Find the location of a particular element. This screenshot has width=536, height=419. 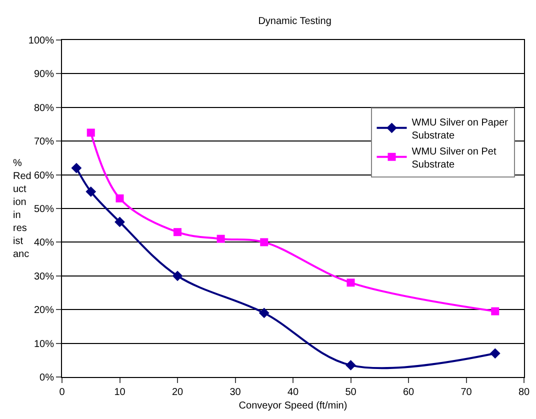

x-tick-label: 30 is located at coordinates (236, 392).